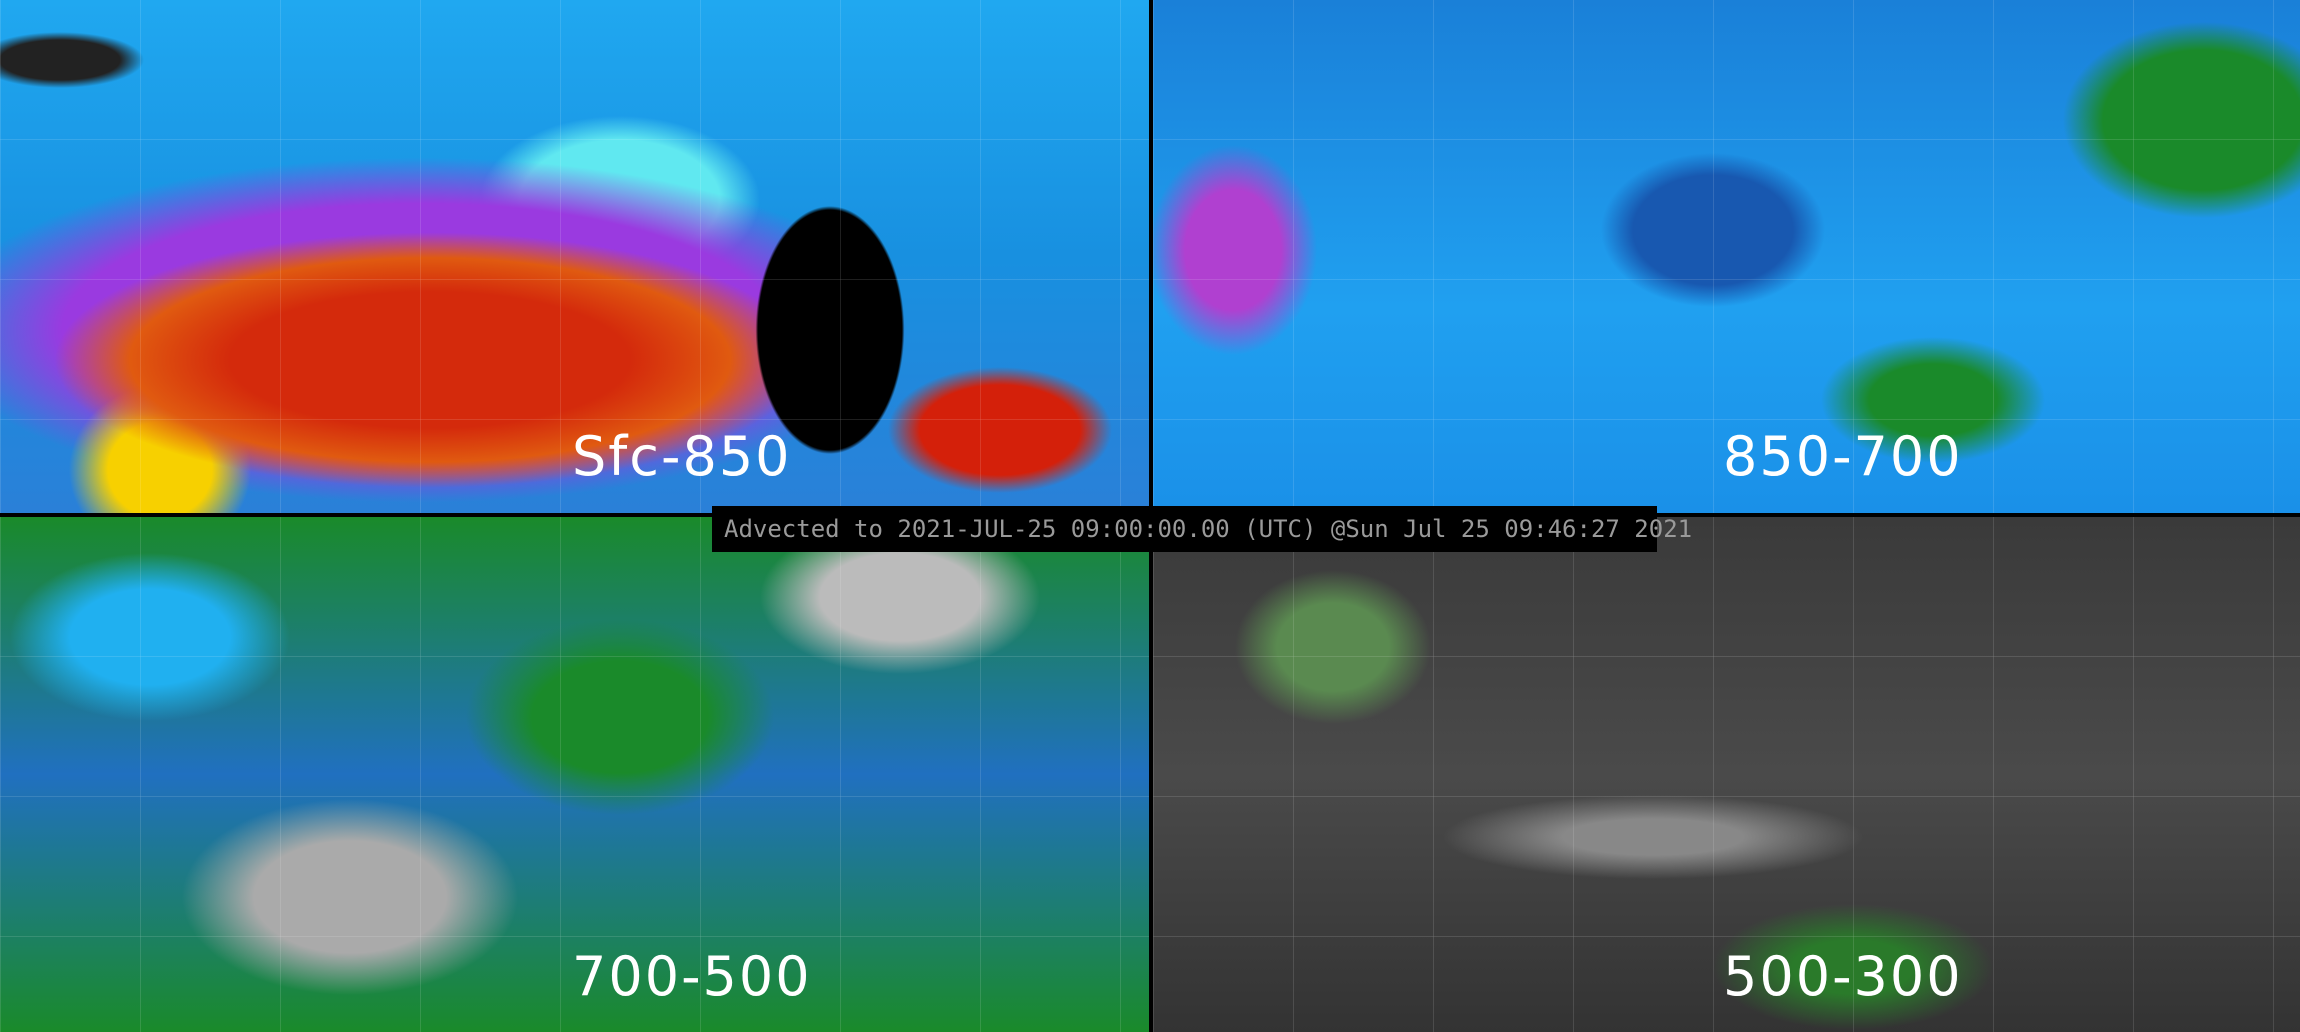  Describe the element at coordinates (1843, 456) in the screenshot. I see `layer-label: 850-700` at that location.